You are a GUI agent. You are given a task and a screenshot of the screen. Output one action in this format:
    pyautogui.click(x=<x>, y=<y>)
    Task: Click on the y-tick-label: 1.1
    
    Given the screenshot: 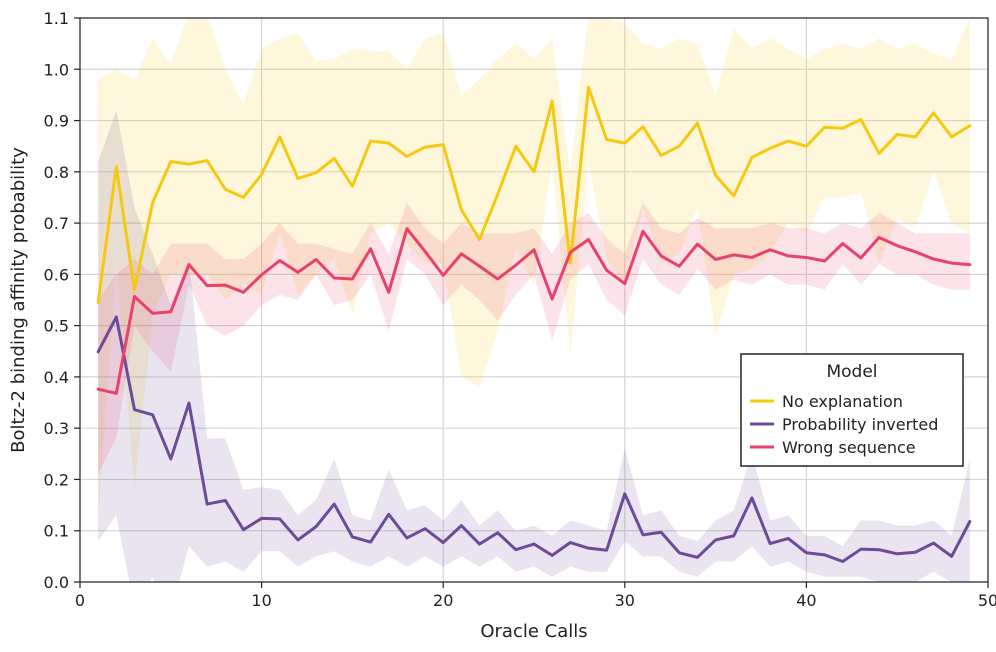 What is the action you would take?
    pyautogui.click(x=56, y=18)
    